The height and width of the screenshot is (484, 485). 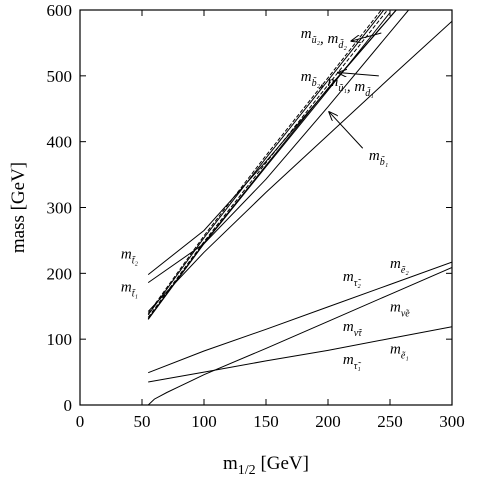 I want to click on lbl-t1: mt̃₁, so click(x=129, y=290).